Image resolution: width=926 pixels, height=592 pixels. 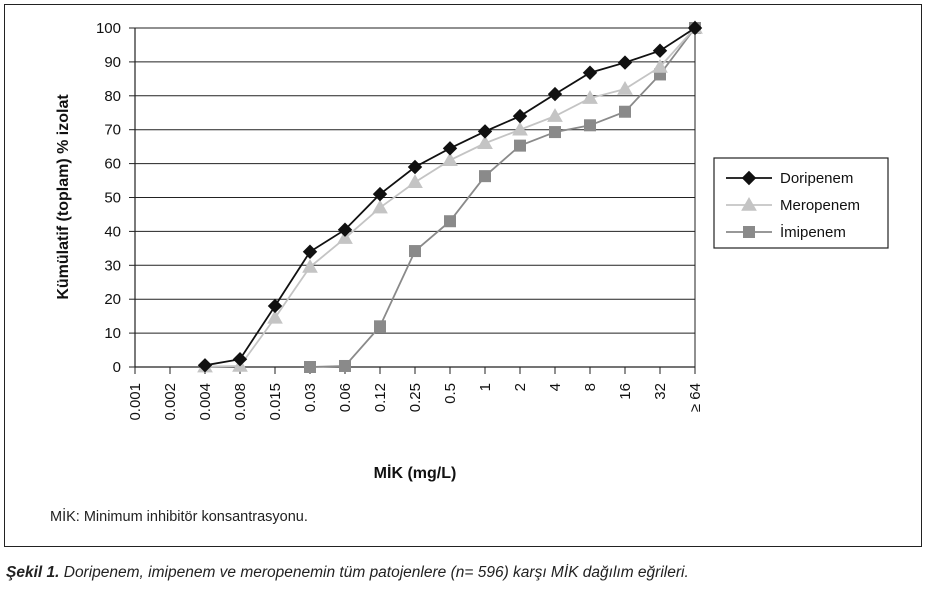 I want to click on footnote: MİK: Minimum inhibitör konsantrasyonu., so click(x=179, y=517).